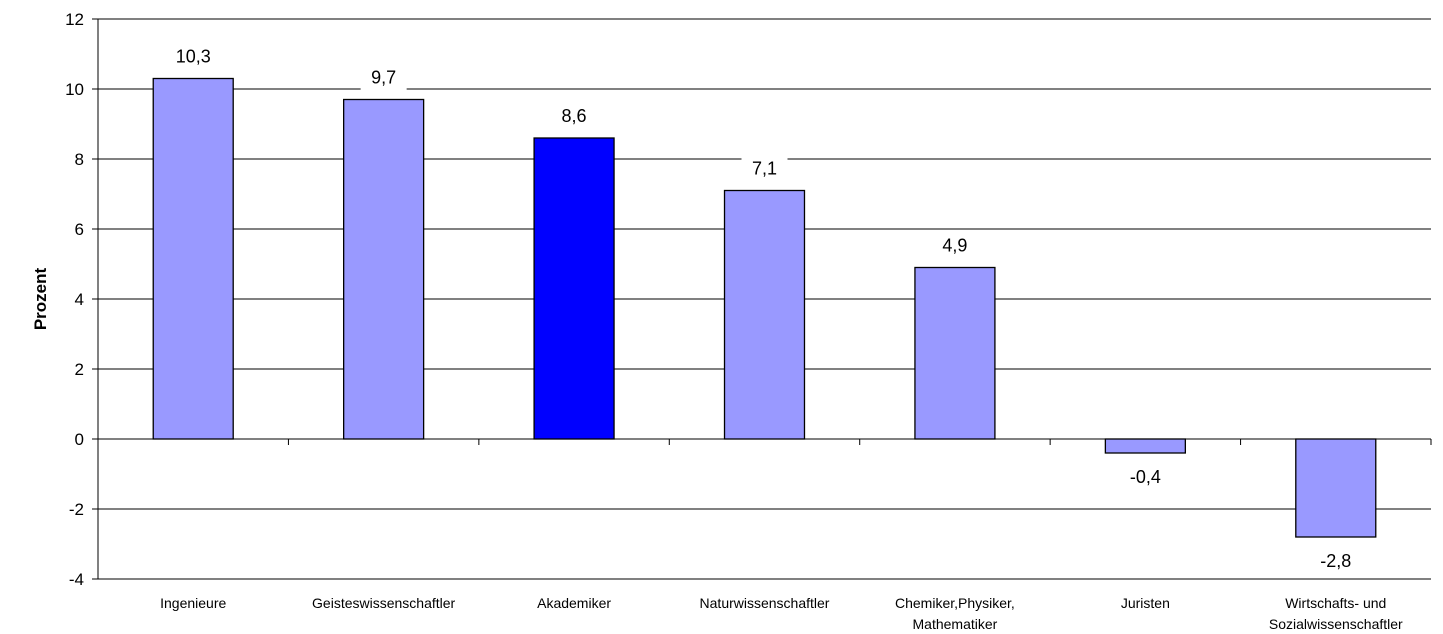 The height and width of the screenshot is (634, 1443). I want to click on x-category-label: Juristen, so click(1145, 603).